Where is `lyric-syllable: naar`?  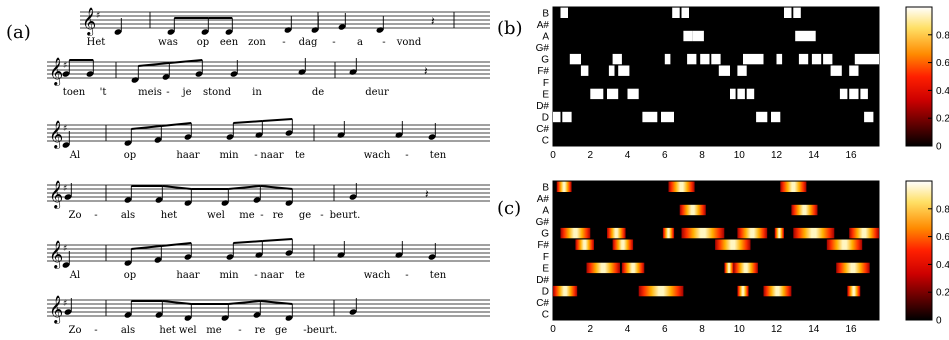
lyric-syllable: naar is located at coordinates (271, 275).